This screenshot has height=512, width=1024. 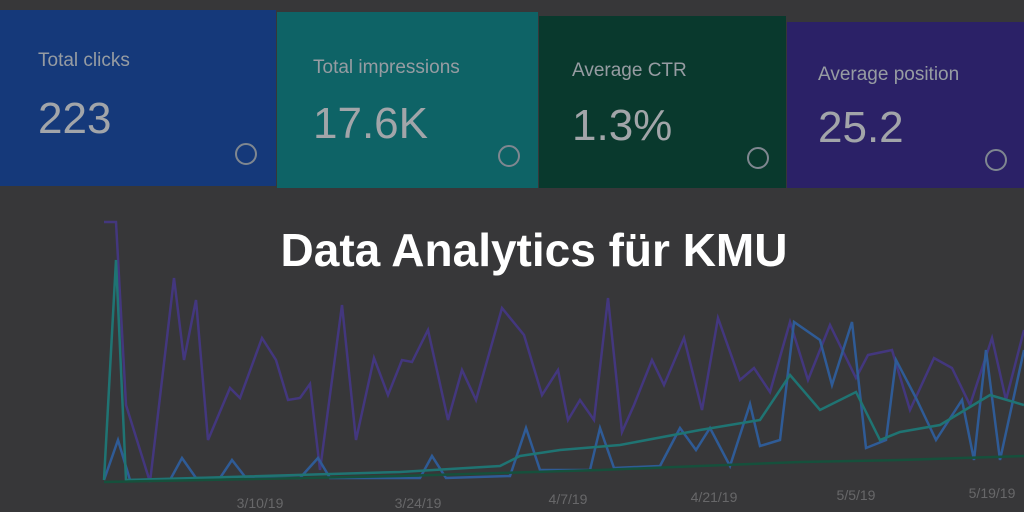 What do you see at coordinates (621, 157) in the screenshot?
I see `help-icons` at bounding box center [621, 157].